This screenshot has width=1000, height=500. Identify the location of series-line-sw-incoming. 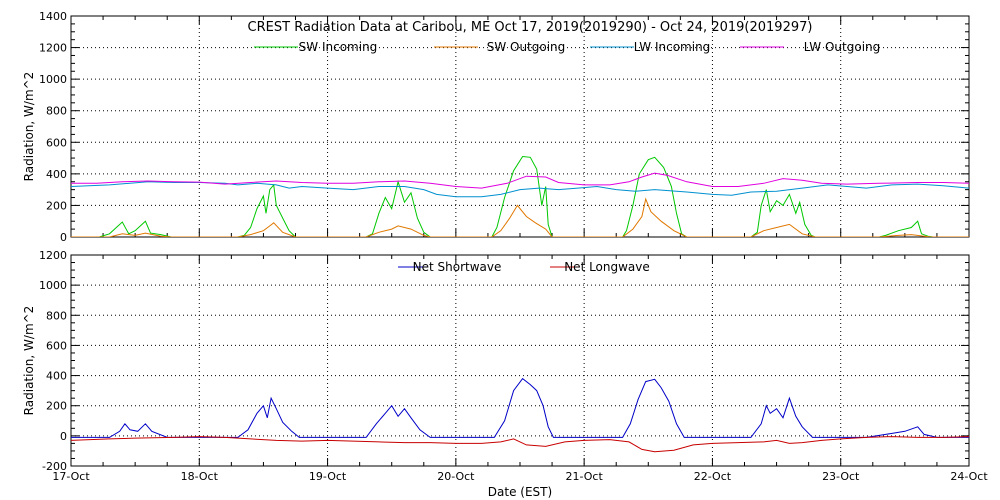
(520, 196).